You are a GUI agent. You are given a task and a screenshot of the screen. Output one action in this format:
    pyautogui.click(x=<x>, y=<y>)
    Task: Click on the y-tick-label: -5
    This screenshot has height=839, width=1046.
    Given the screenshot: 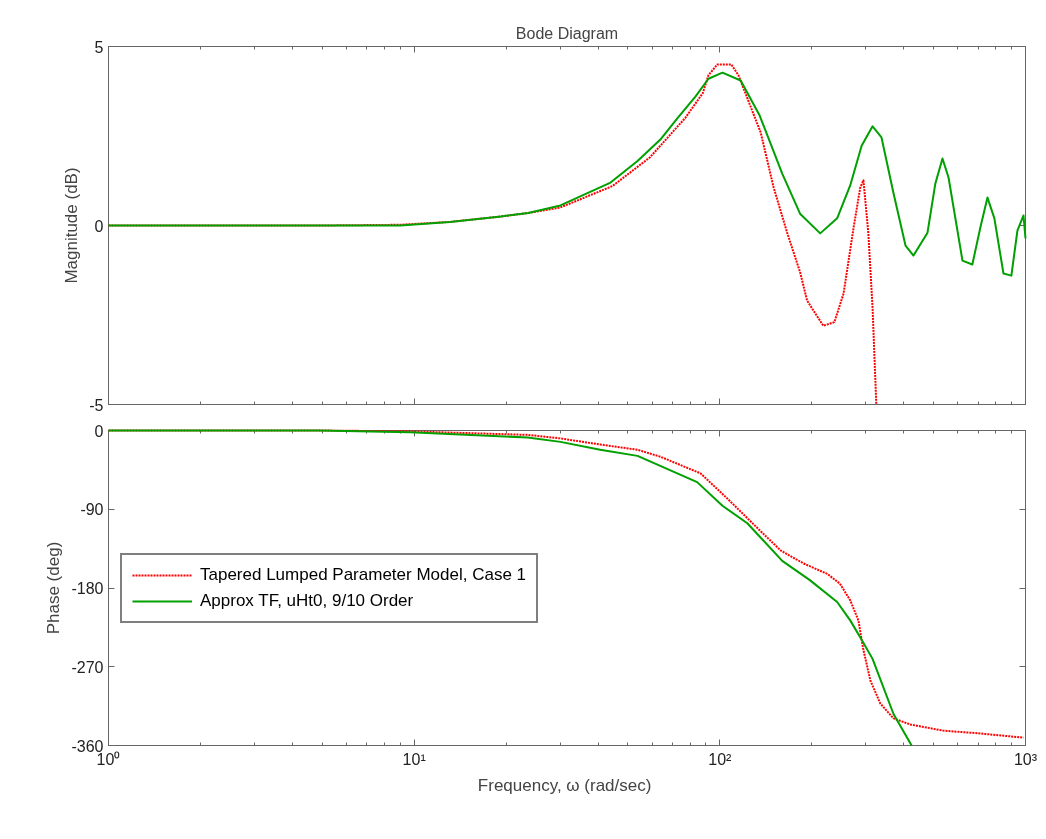 What is the action you would take?
    pyautogui.click(x=96, y=405)
    